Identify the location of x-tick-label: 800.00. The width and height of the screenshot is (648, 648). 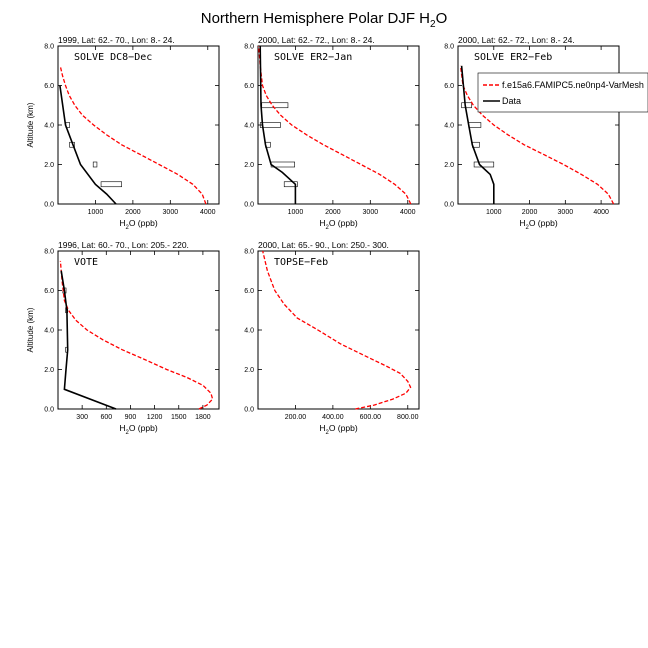
(408, 417).